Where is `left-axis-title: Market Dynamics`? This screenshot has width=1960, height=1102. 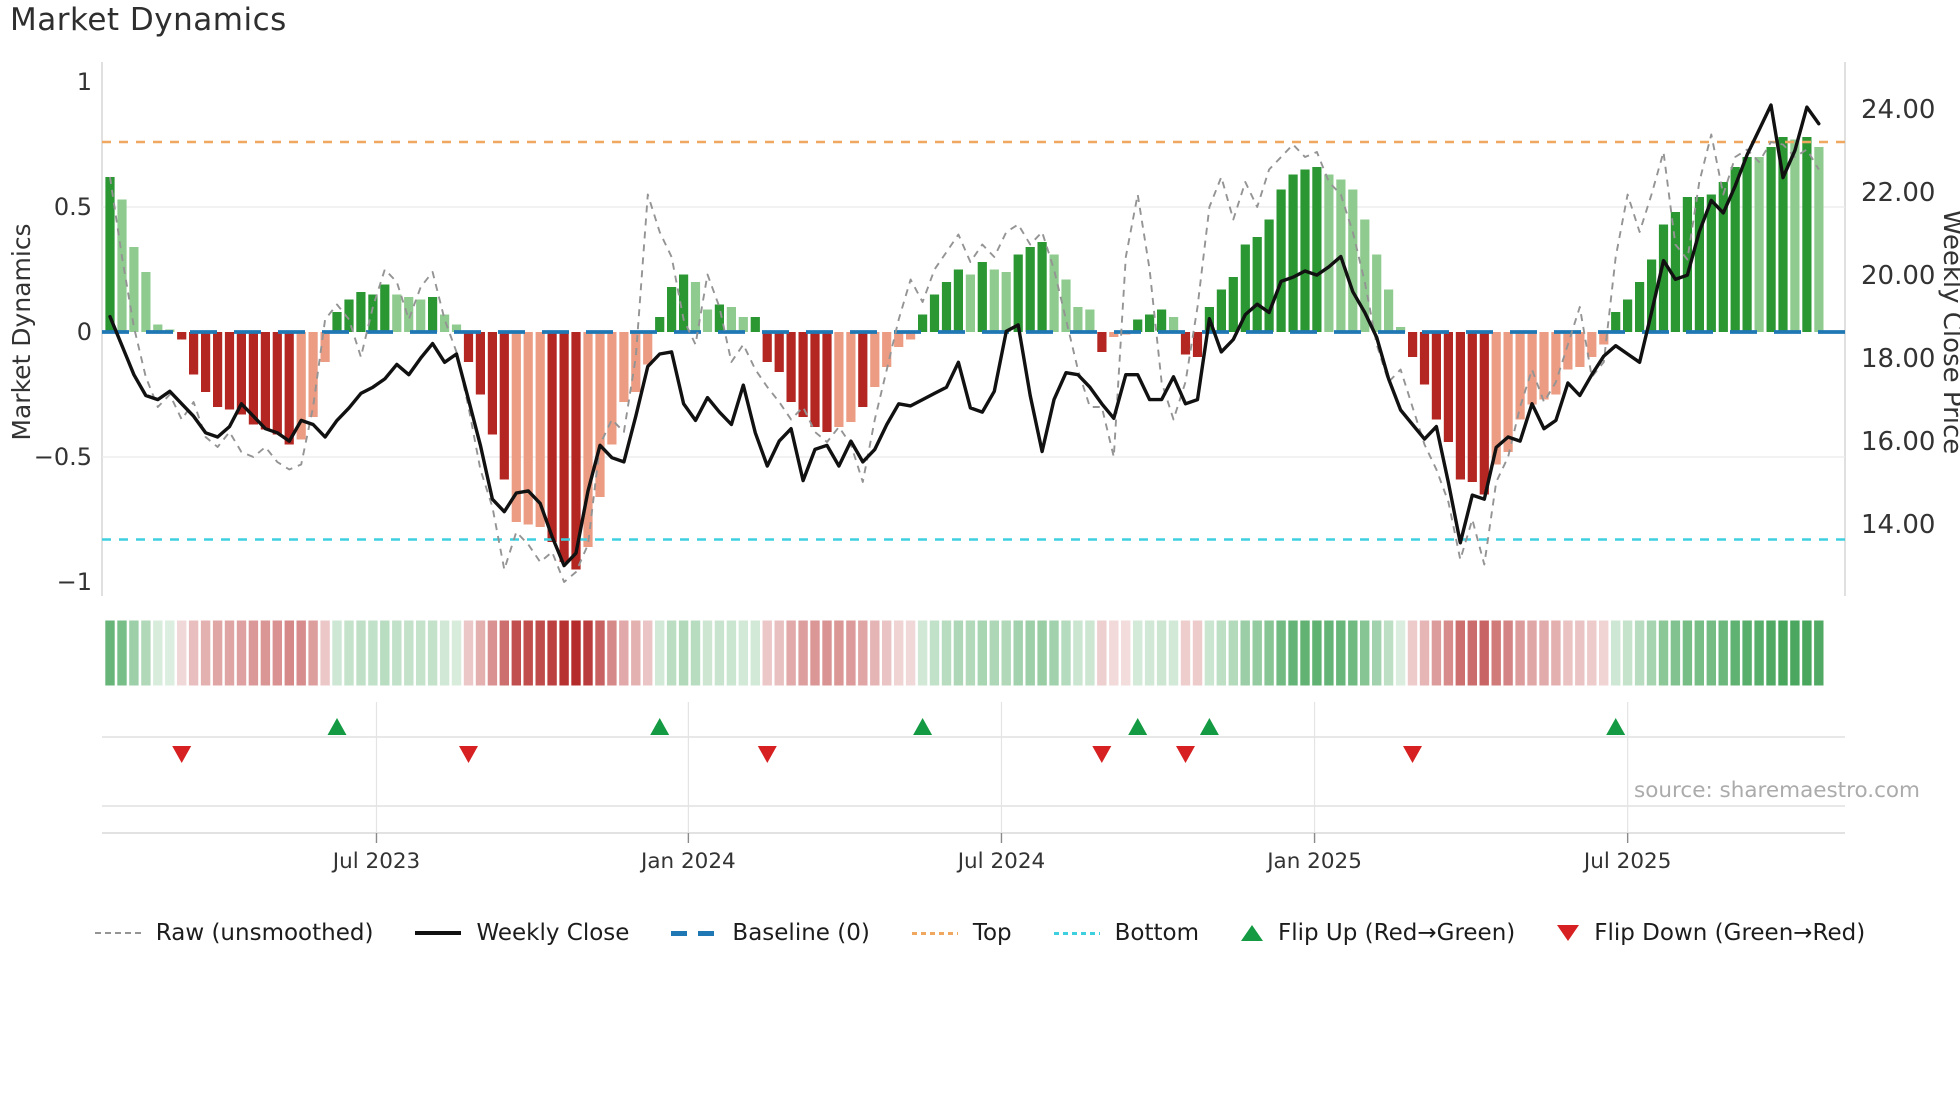
left-axis-title: Market Dynamics is located at coordinates (21, 331).